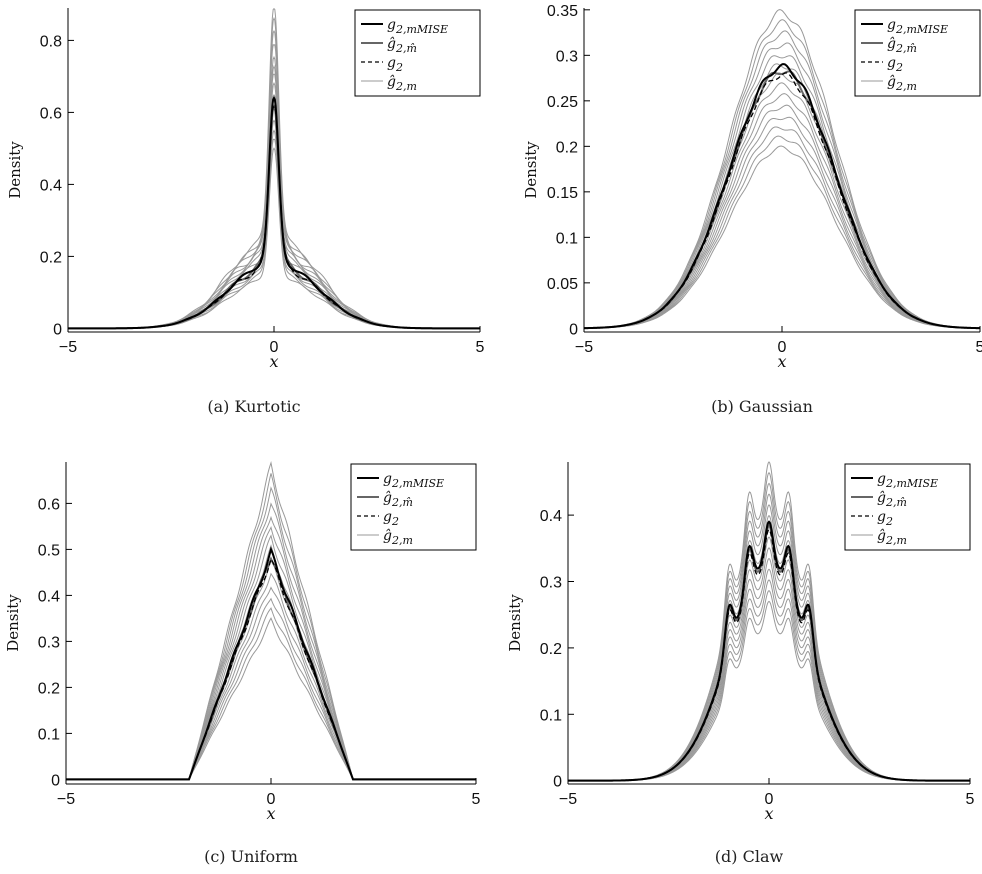 The image size is (982, 874). What do you see at coordinates (562, 193) in the screenshot?
I see `y-tick-label: 0.15` at bounding box center [562, 193].